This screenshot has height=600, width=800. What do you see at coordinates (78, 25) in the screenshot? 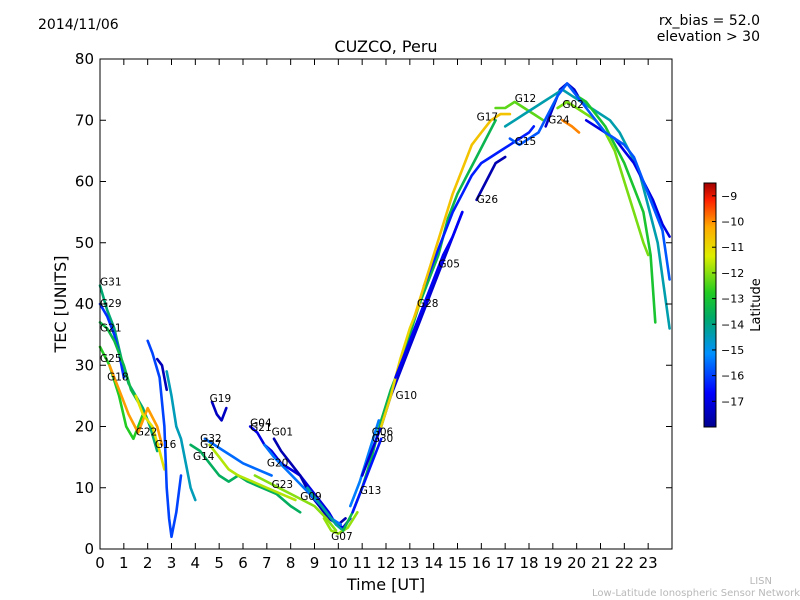
I see `date-label: 2014/11/06` at bounding box center [78, 25].